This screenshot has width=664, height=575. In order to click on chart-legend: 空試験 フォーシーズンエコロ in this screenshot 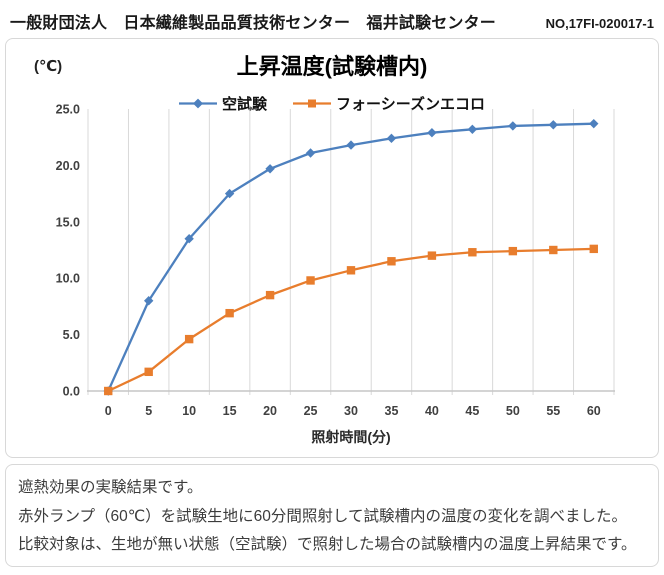, I will do `click(332, 103)`.